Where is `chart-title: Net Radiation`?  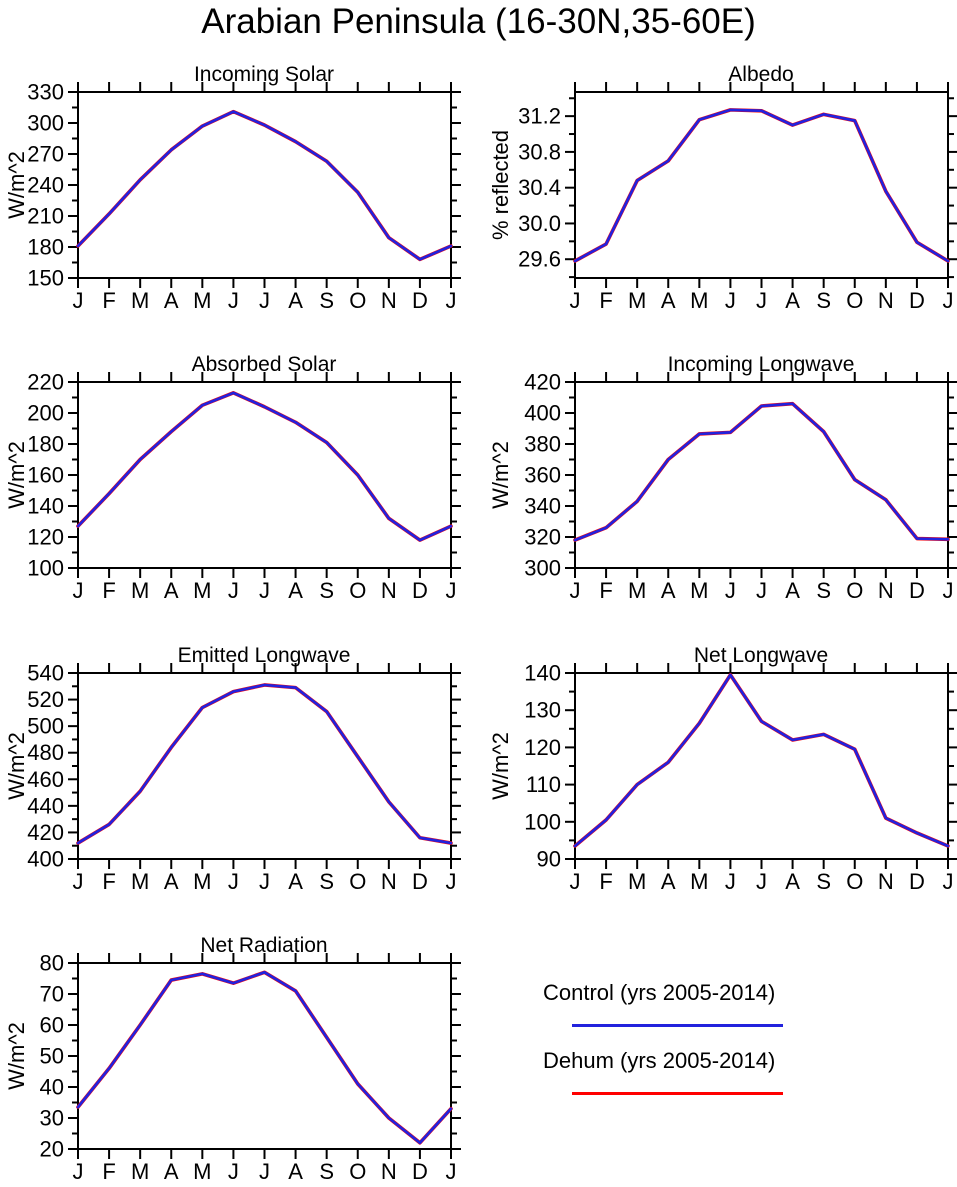
chart-title: Net Radiation is located at coordinates (264, 945).